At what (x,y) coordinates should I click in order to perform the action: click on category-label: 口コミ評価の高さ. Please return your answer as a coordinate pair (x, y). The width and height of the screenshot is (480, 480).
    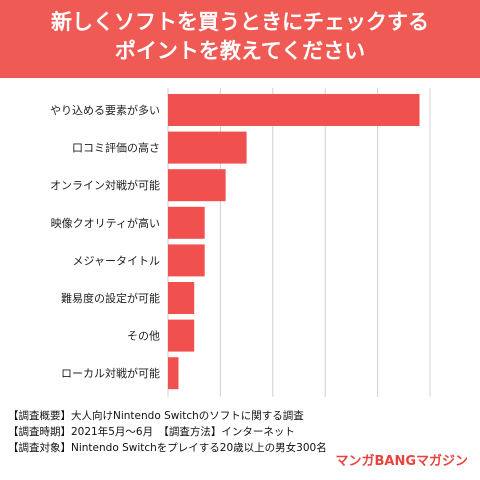
    Looking at the image, I should click on (116, 148).